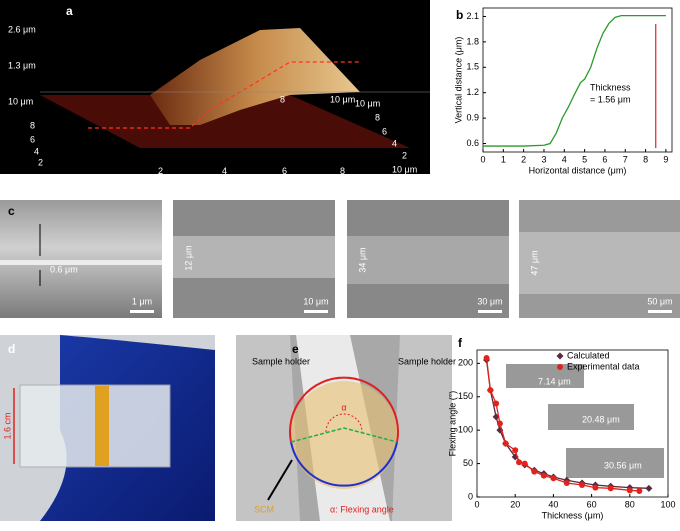 The width and height of the screenshot is (680, 531). What do you see at coordinates (7, 425) in the screenshot?
I see `length-label: 1.6 cm` at bounding box center [7, 425].